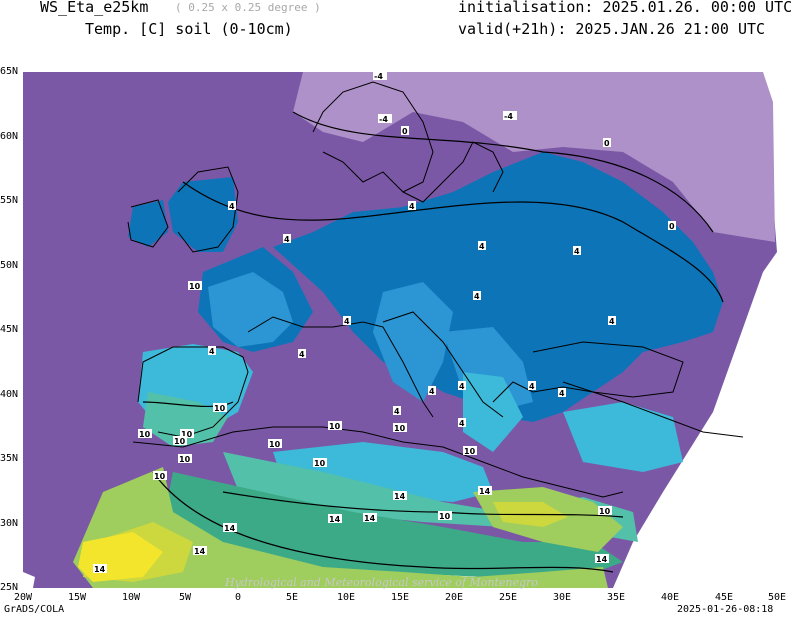 The width and height of the screenshot is (800, 618). What do you see at coordinates (400, 597) in the screenshot?
I see `lon-label: 15E` at bounding box center [400, 597].